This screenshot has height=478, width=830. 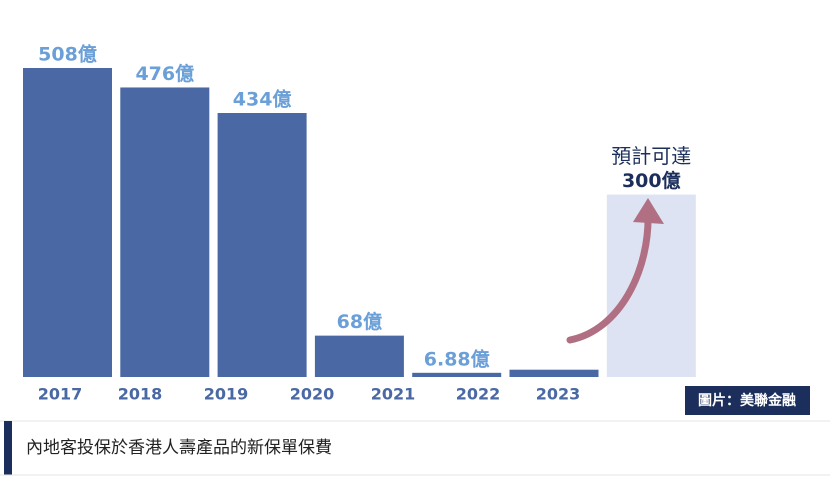 I want to click on credit-badge, so click(x=747, y=400).